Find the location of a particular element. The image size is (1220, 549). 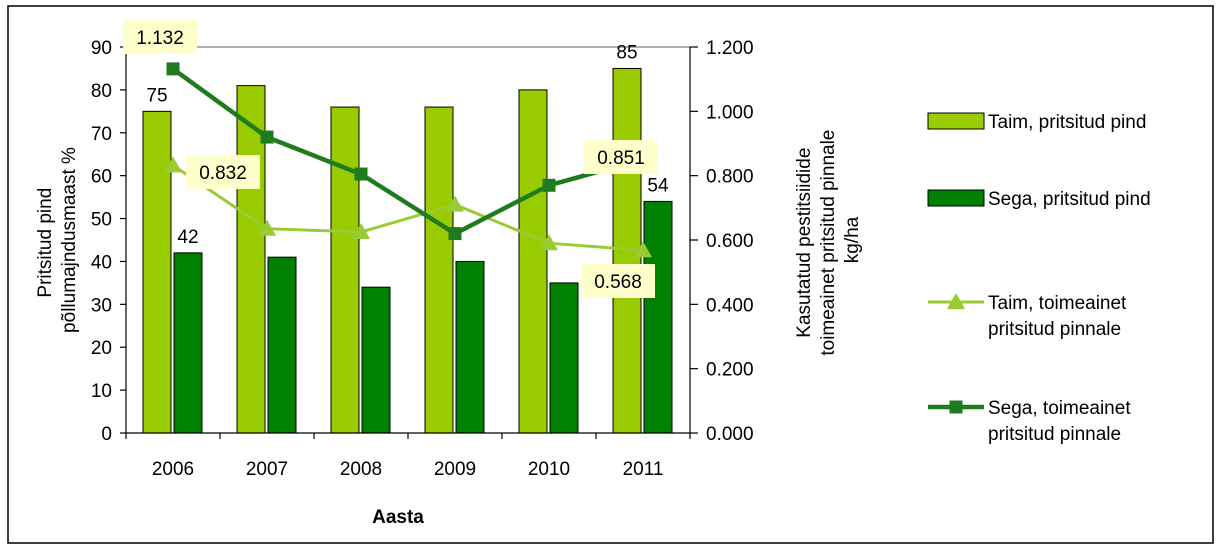

y-axis-right-title-line-1: Kasutatud pestitsiidide is located at coordinates (804, 243).